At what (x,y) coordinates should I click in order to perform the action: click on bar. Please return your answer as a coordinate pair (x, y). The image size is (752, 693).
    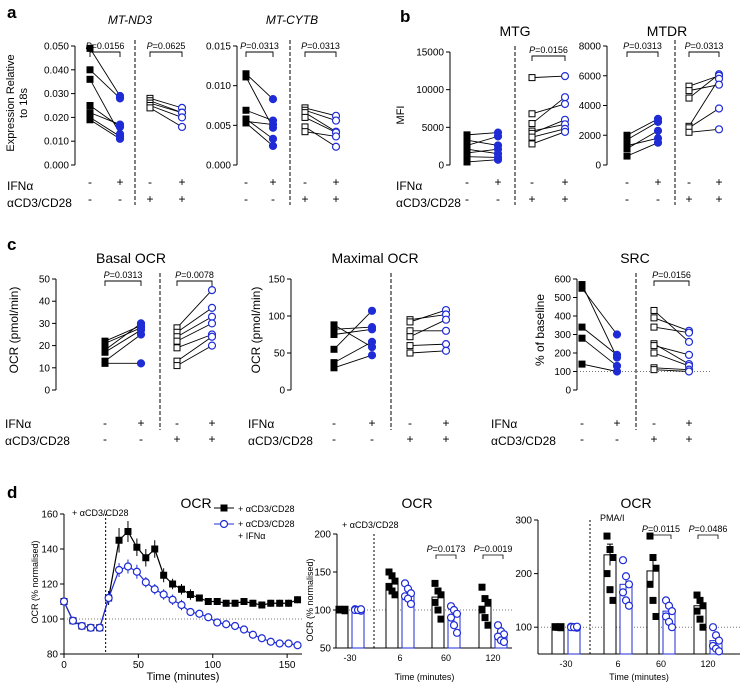
    Looking at the image, I should click on (358, 629).